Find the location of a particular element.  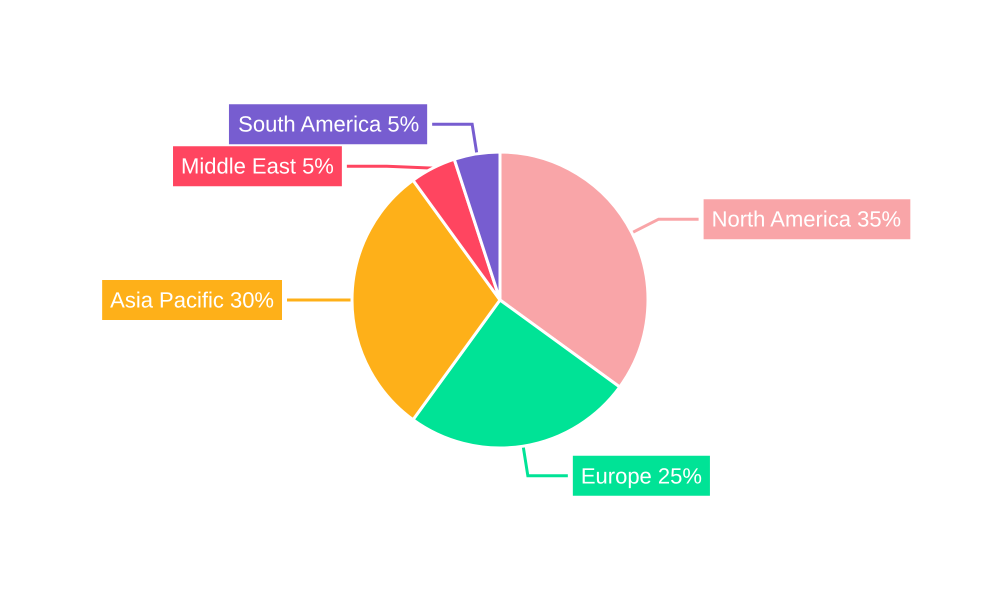

slice-label: Europe 25% is located at coordinates (641, 475).